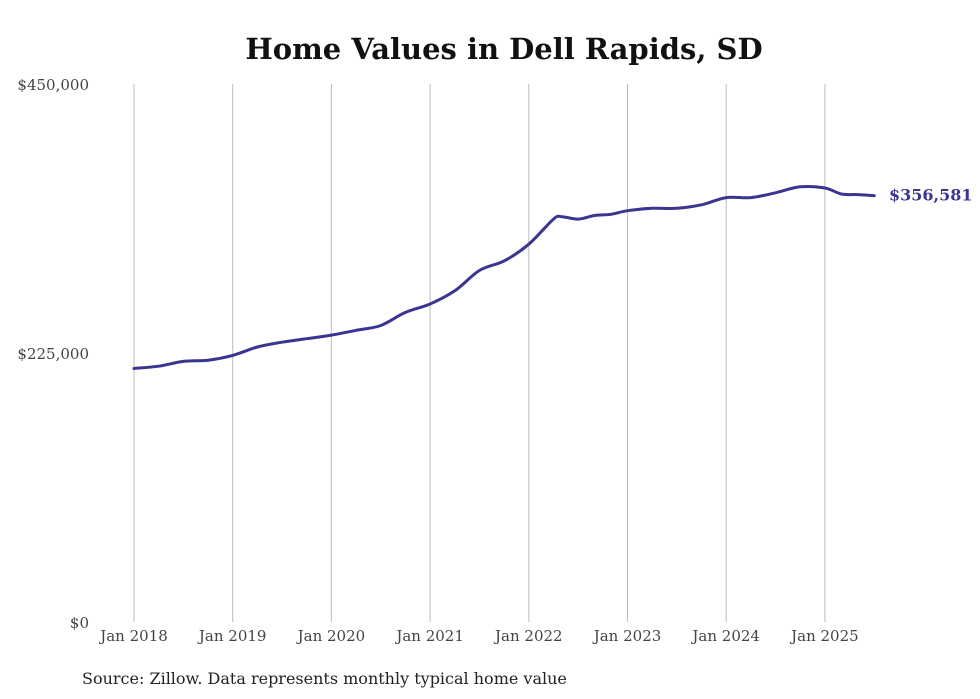 The height and width of the screenshot is (699, 980). Describe the element at coordinates (79, 623) in the screenshot. I see `y-tick-label: $0` at that location.